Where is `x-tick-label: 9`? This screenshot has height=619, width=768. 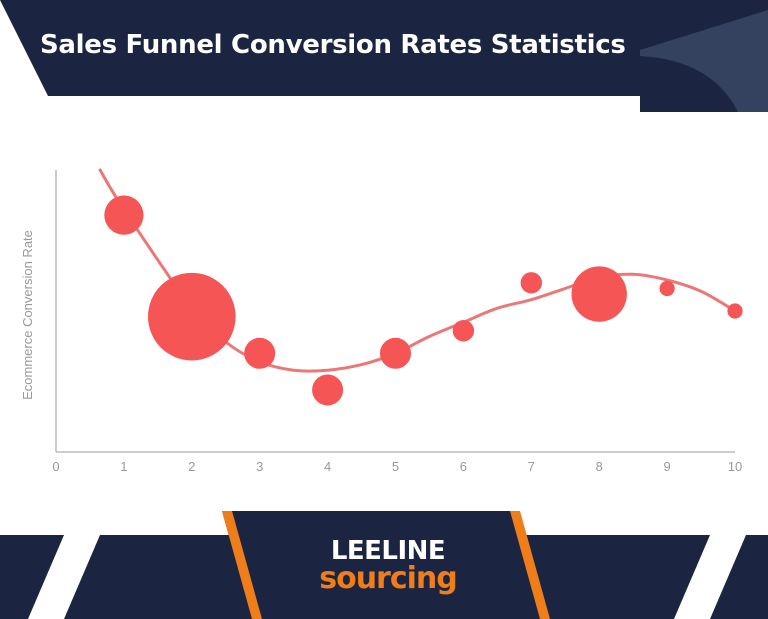
x-tick-label: 9 is located at coordinates (666, 466).